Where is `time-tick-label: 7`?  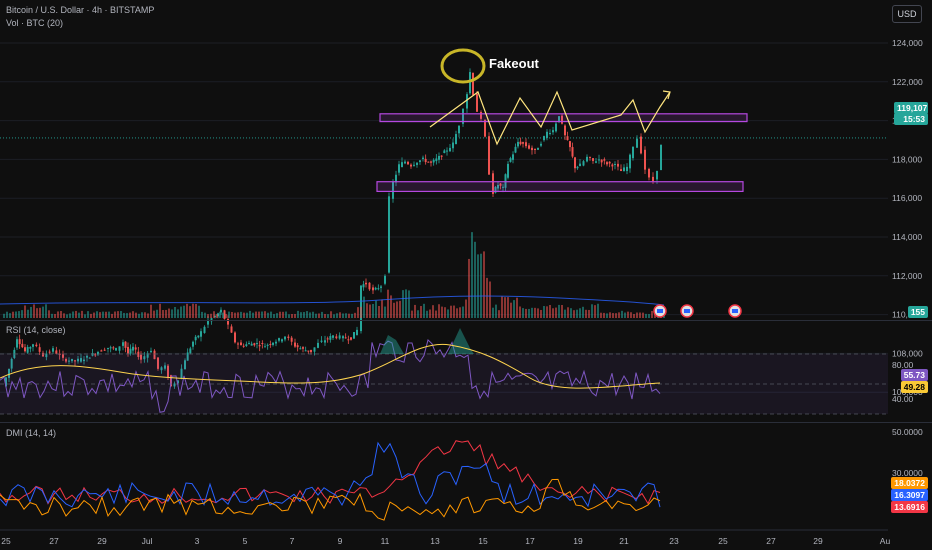
time-tick-label: 7 is located at coordinates (292, 541).